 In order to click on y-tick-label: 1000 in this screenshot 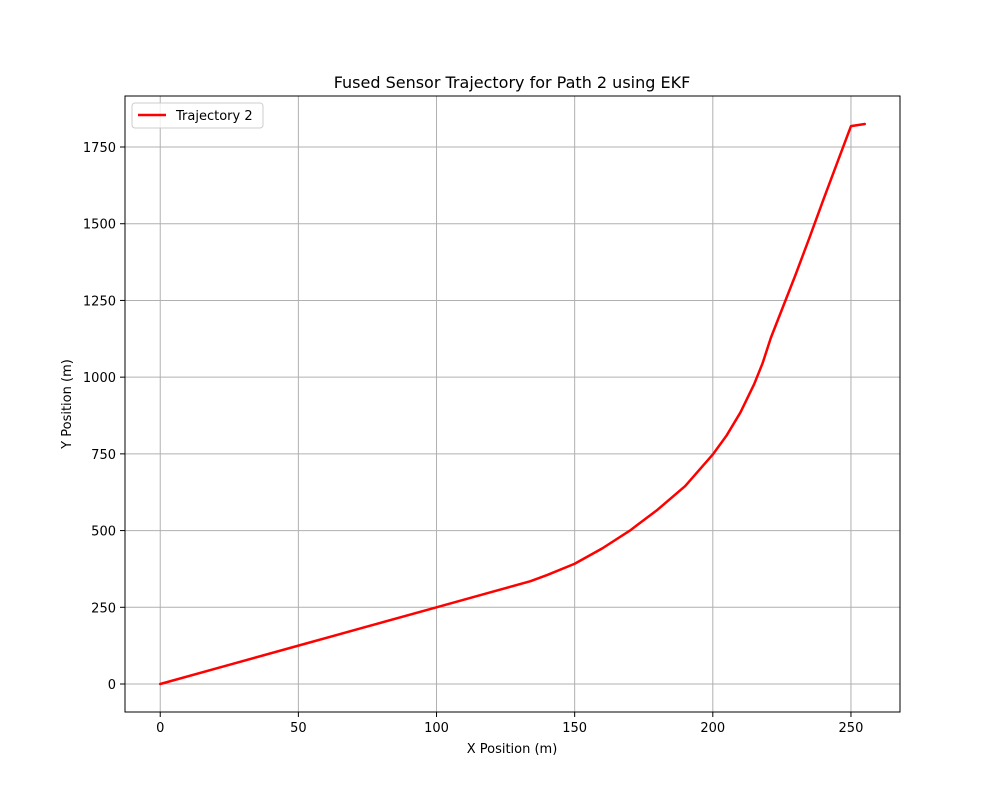, I will do `click(99, 378)`.